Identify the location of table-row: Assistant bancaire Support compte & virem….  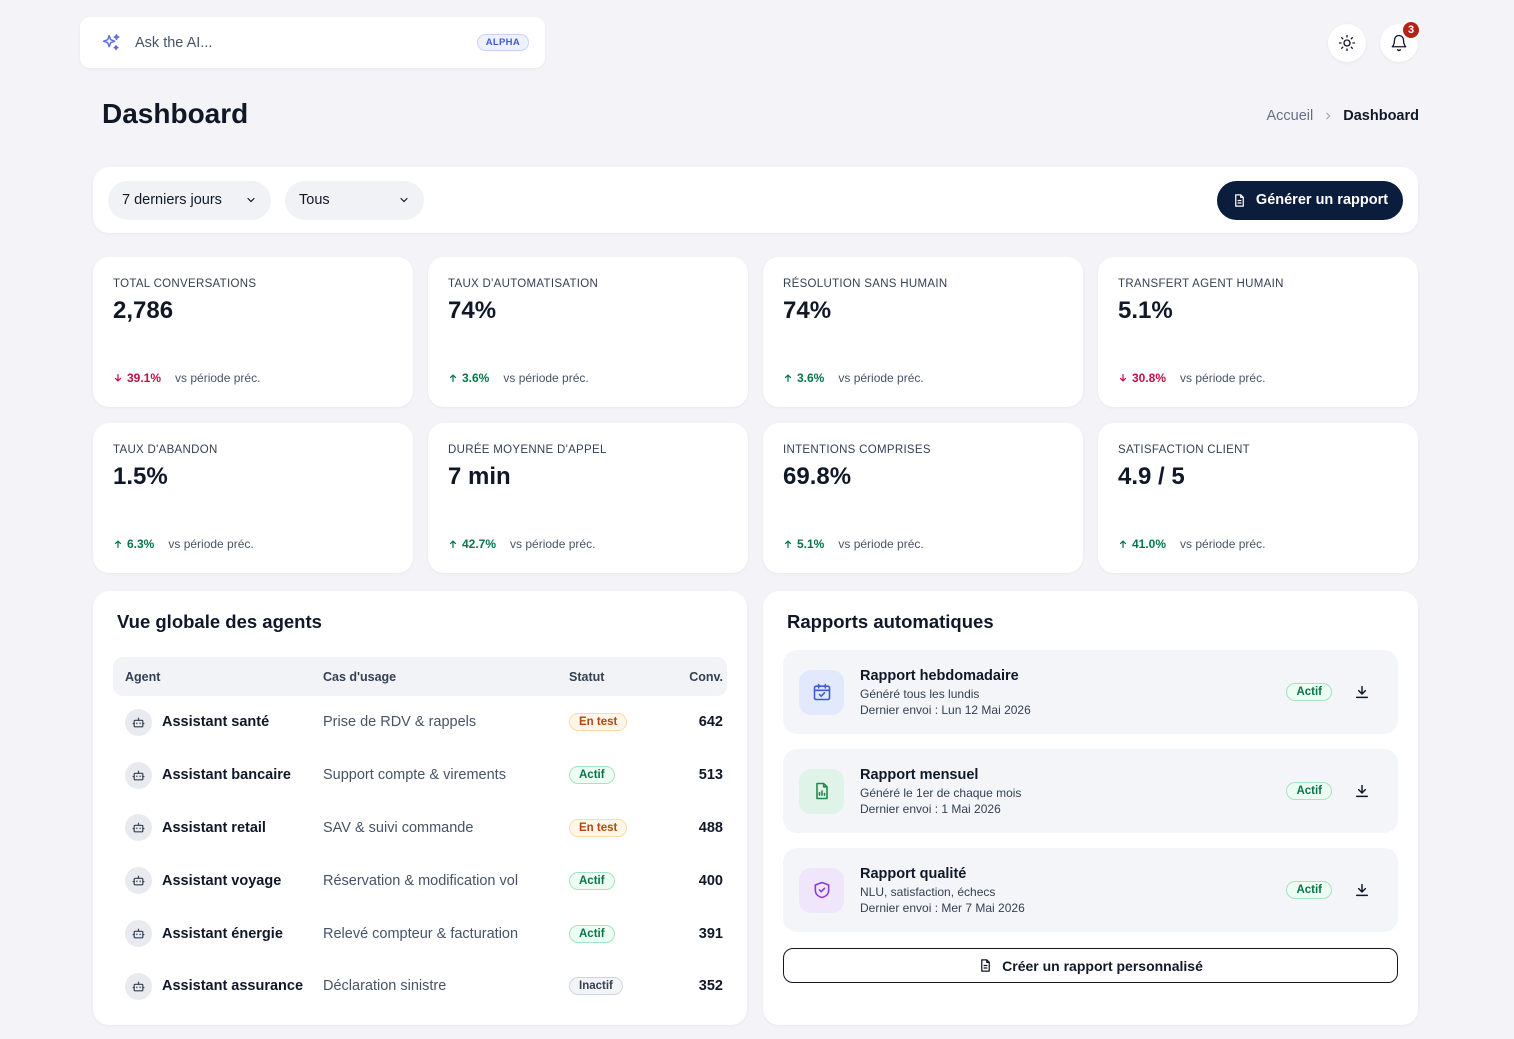
(420, 775).